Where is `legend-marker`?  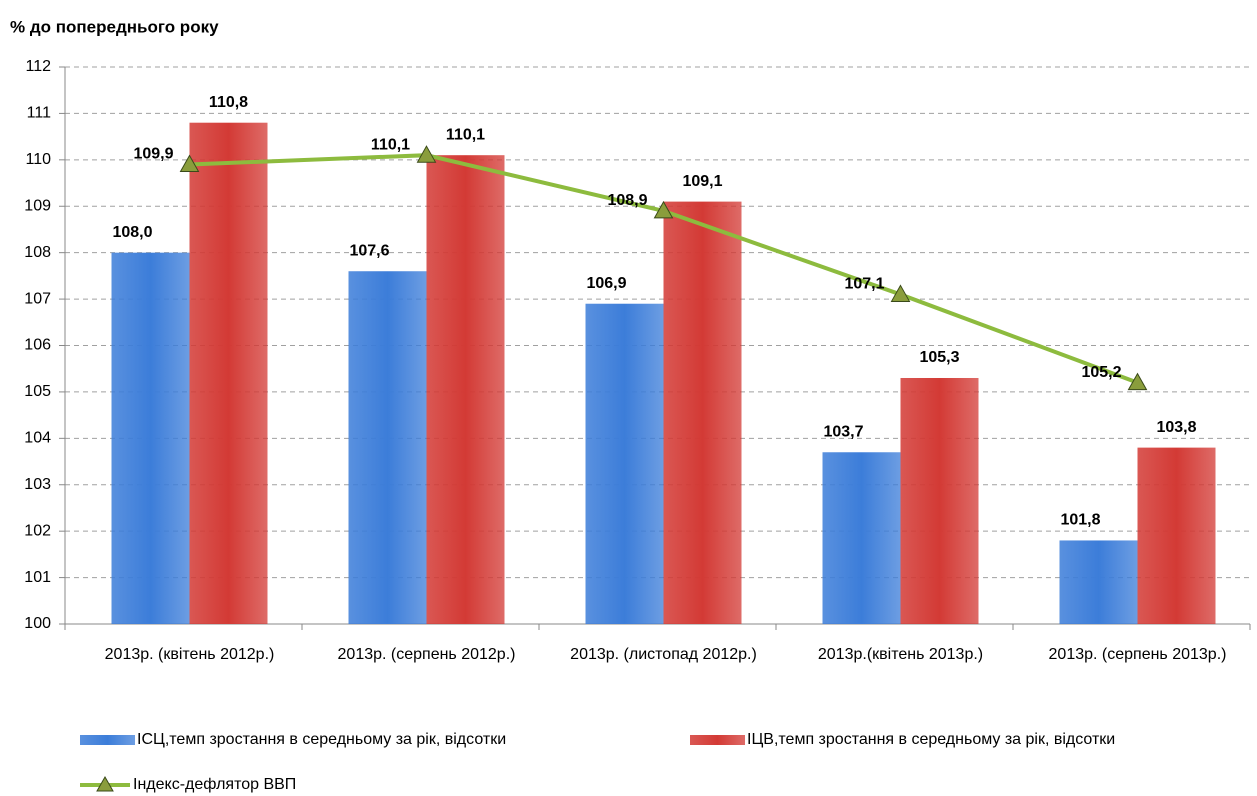
legend-marker is located at coordinates (105, 783).